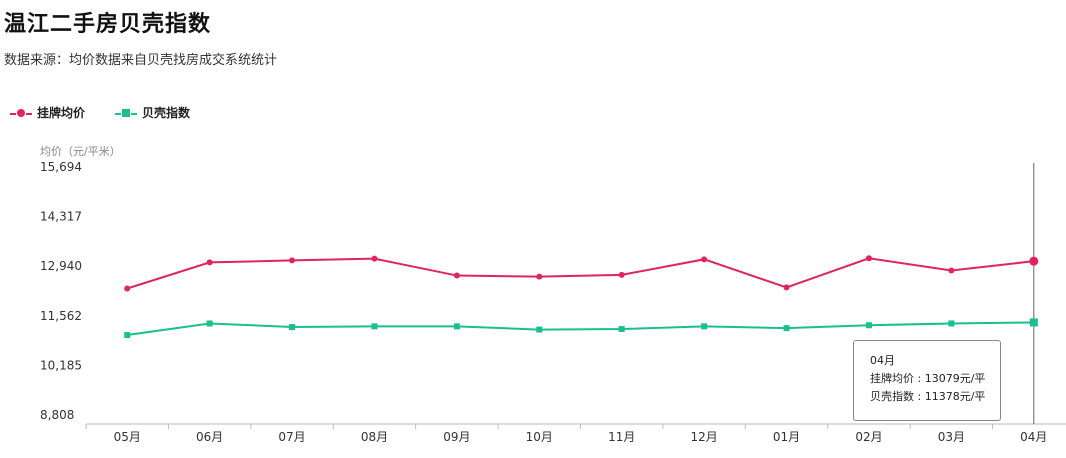  I want to click on legend-label: 贝壳指数, so click(166, 113).